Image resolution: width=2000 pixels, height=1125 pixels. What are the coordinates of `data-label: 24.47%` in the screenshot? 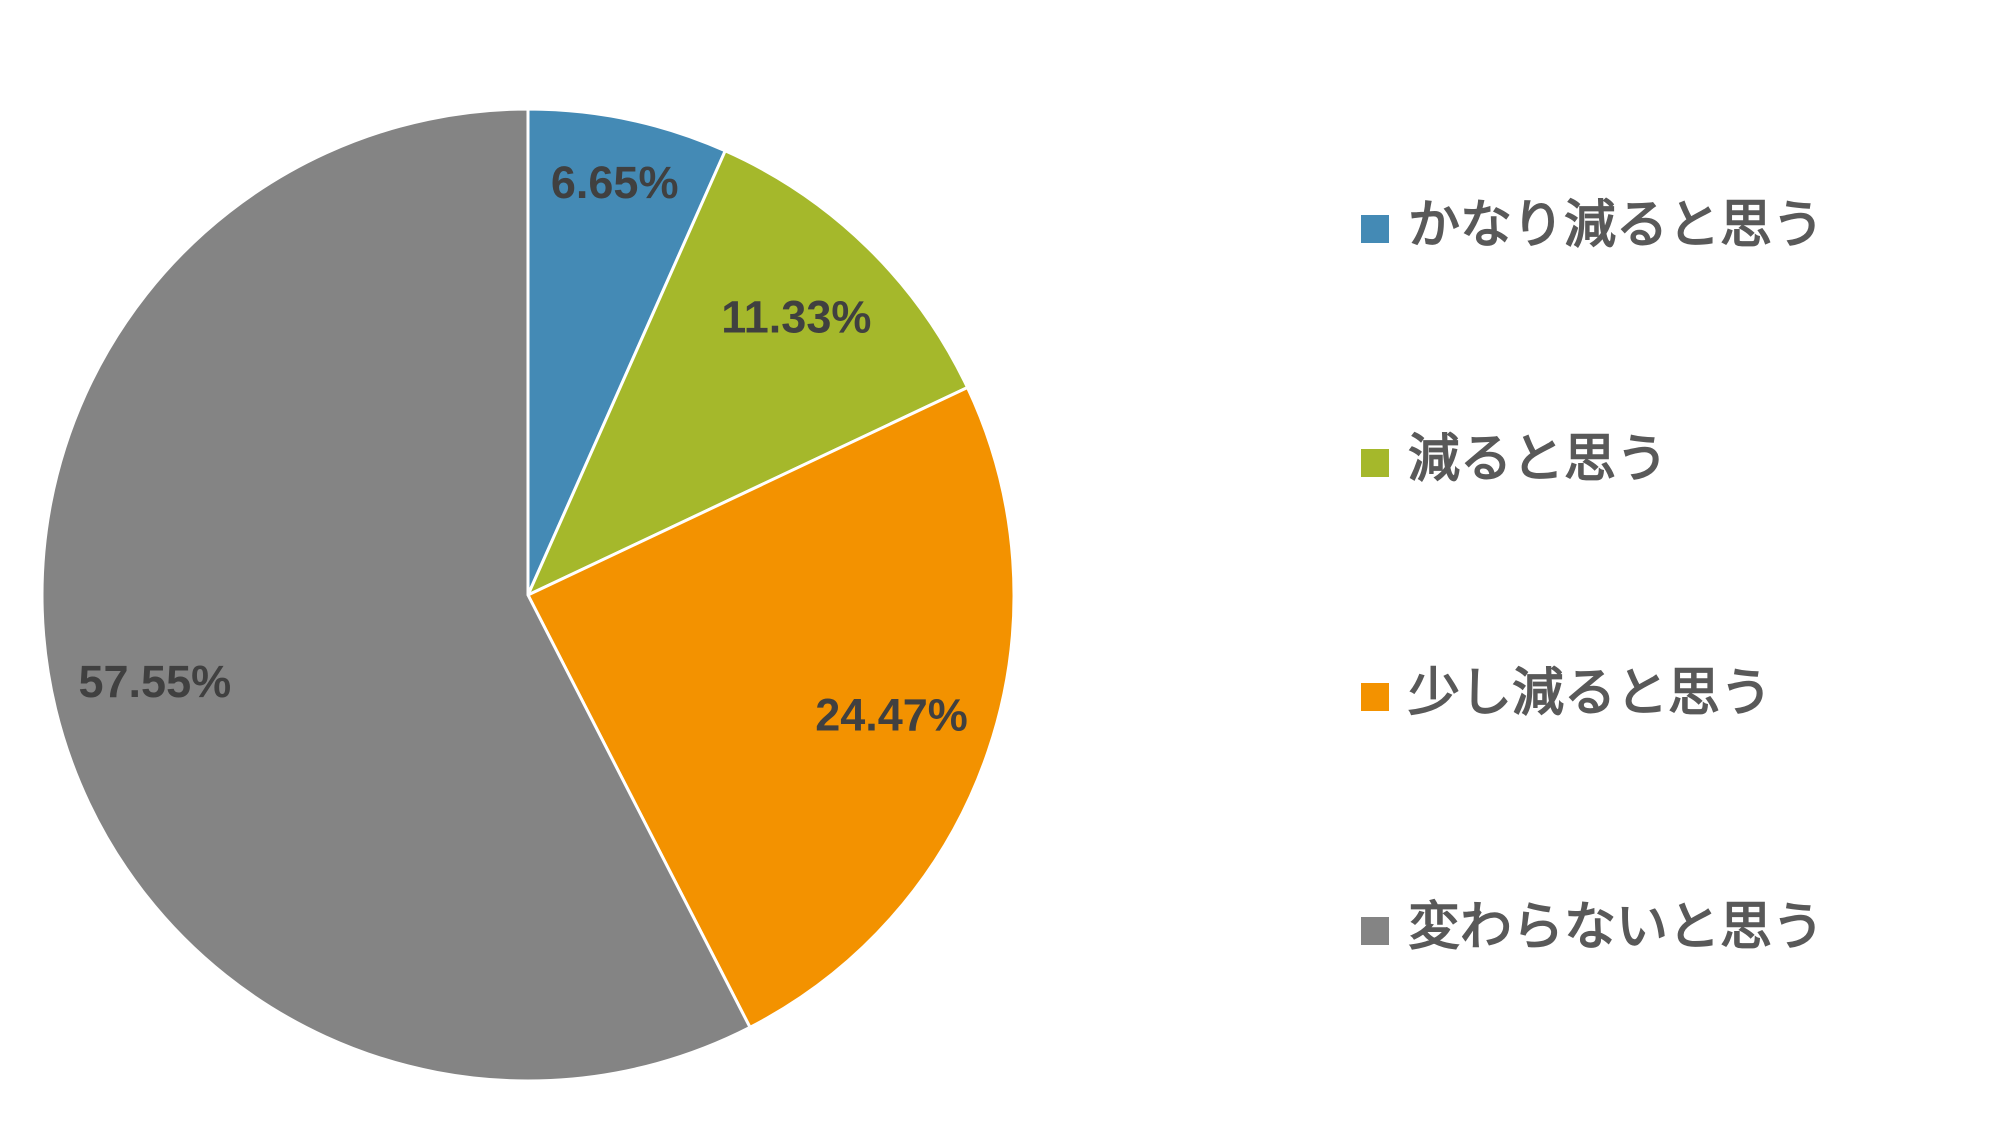 It's located at (891, 714).